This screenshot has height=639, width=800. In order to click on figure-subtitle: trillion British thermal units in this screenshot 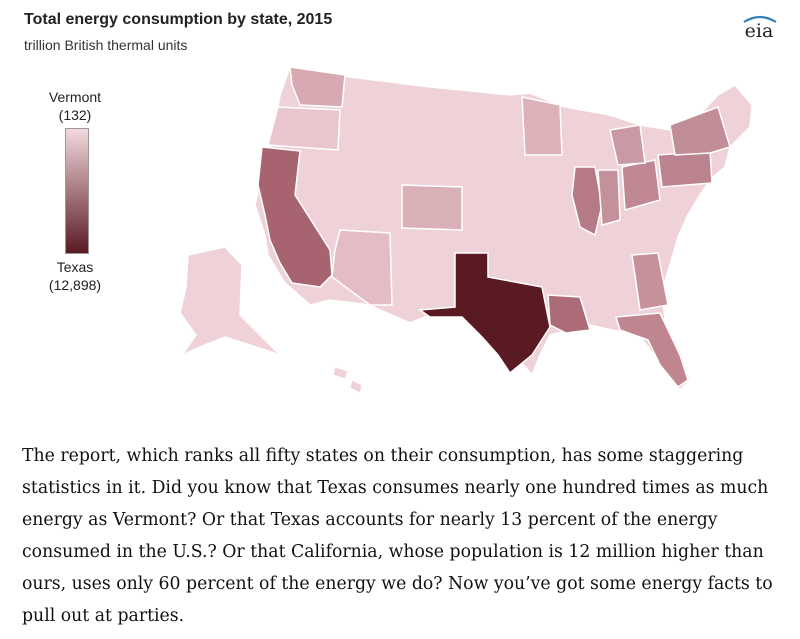, I will do `click(106, 45)`.